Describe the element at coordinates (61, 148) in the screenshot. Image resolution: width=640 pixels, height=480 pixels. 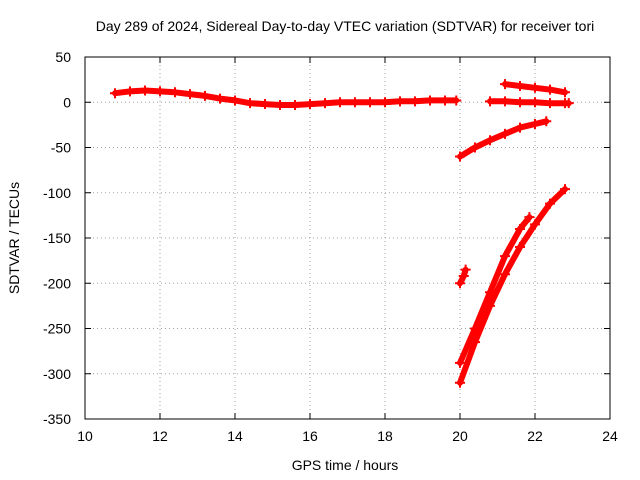
I see `y-tick-label: -50` at that location.